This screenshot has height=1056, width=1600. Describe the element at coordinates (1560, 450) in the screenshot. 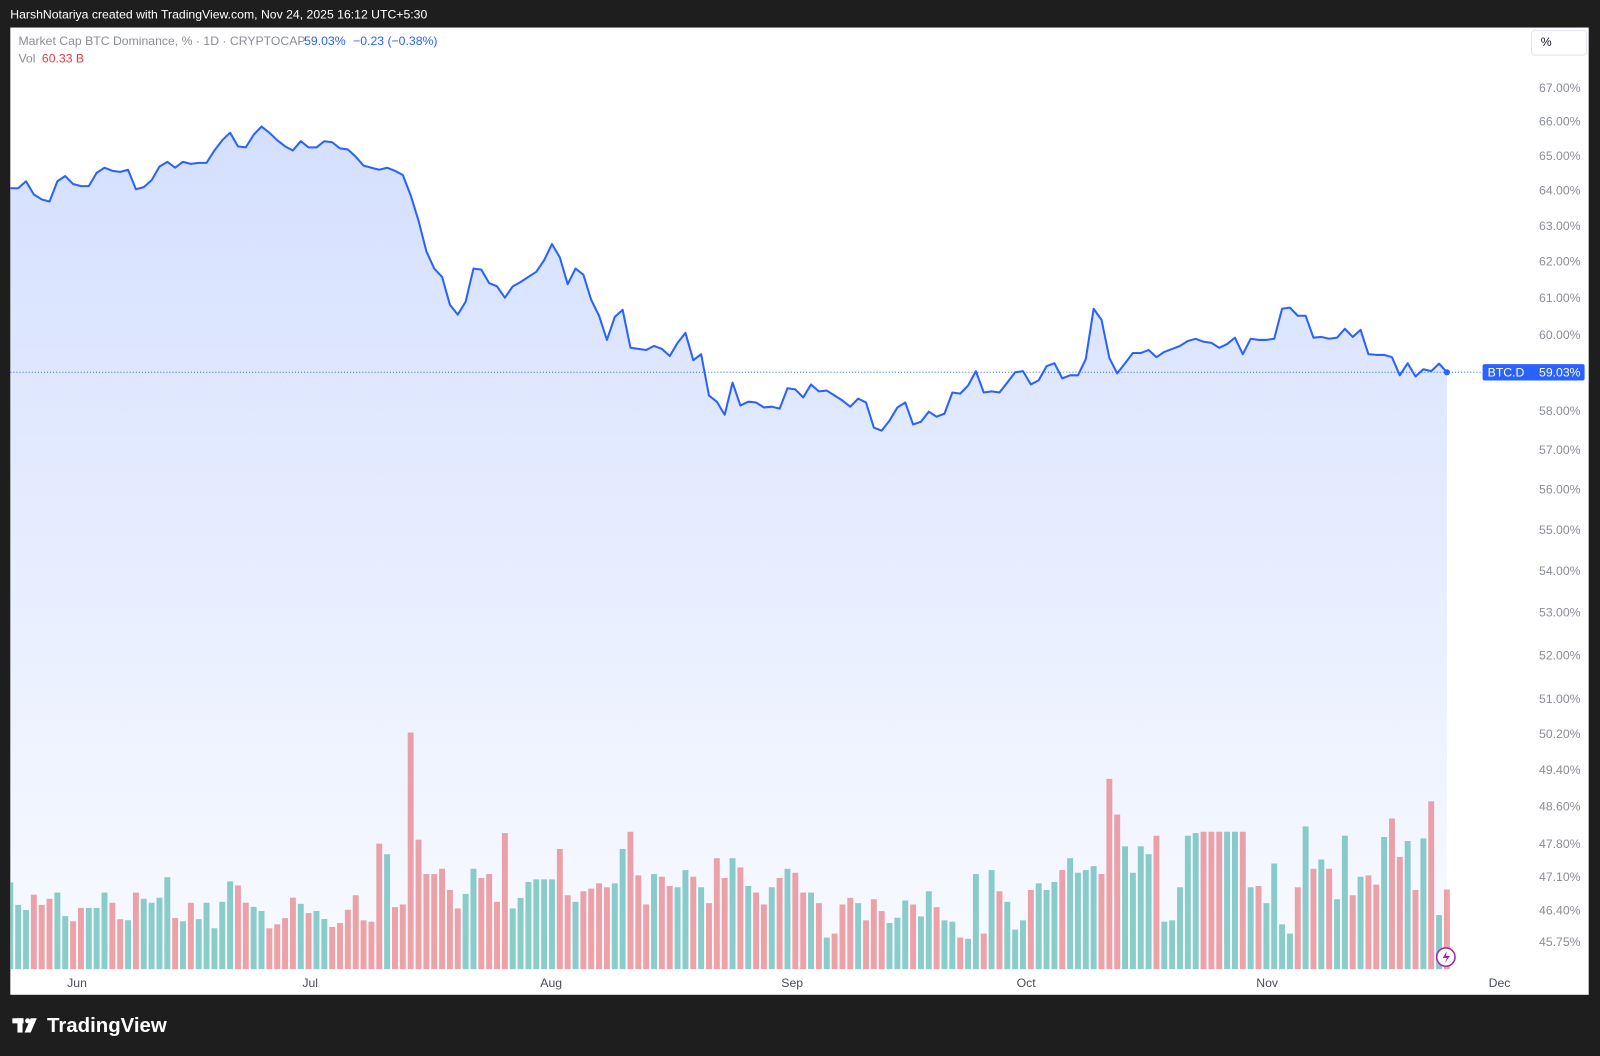

I see `y-tick-label: 57.00%` at that location.